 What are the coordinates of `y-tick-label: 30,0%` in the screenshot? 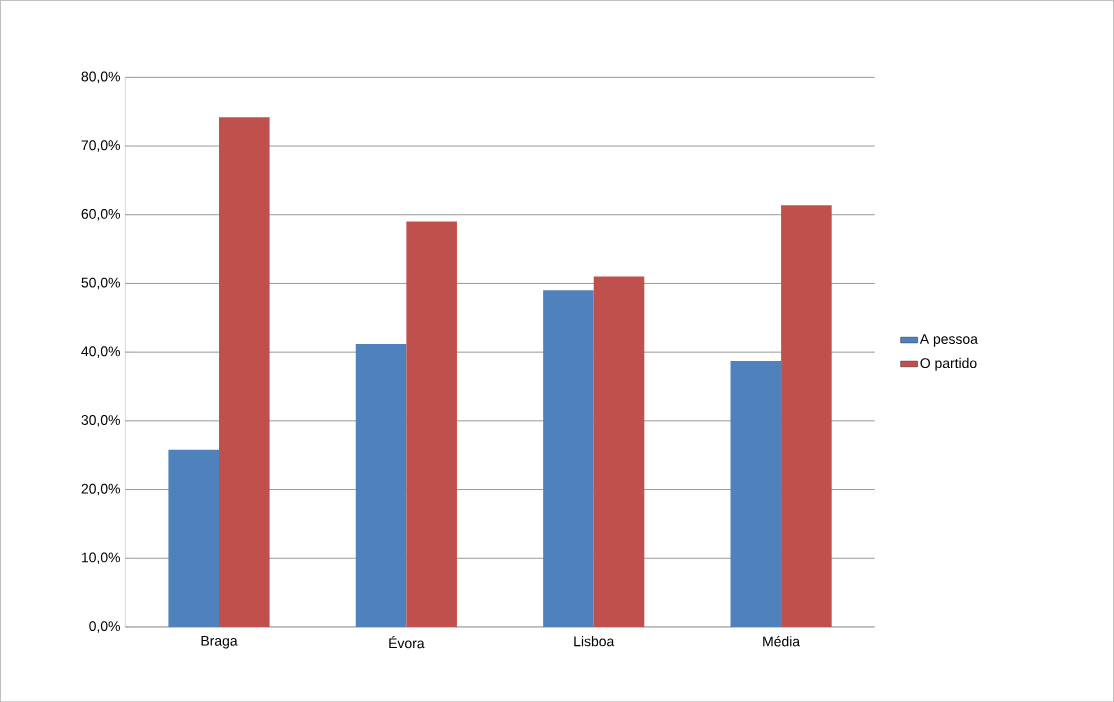 It's located at (100, 420).